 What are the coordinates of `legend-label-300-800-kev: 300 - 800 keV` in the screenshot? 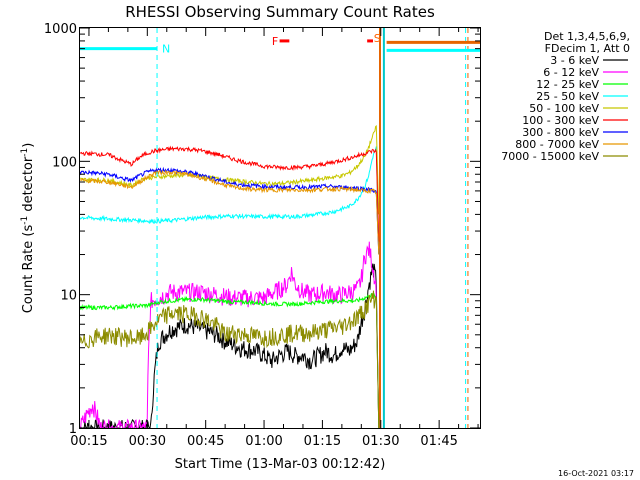 It's located at (560, 132).